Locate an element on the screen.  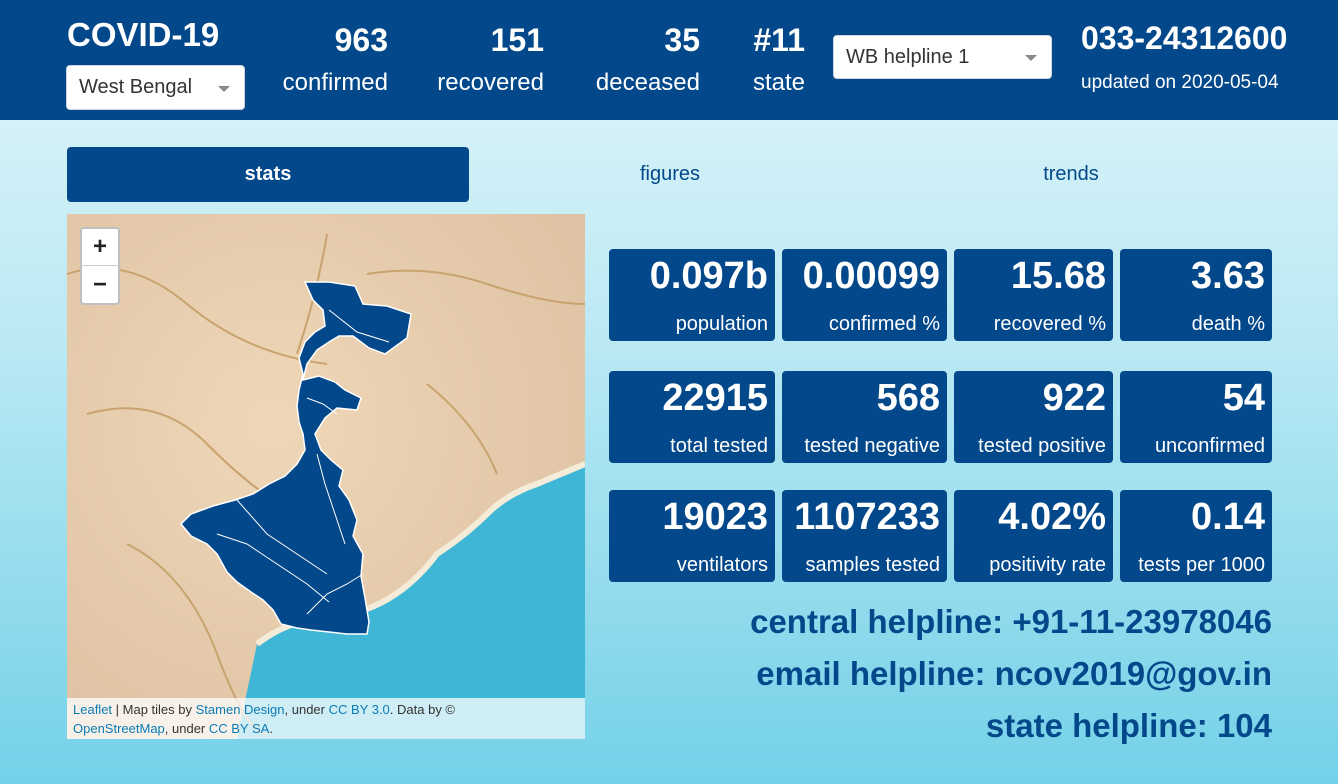
tab-trends: trends is located at coordinates (1071, 174).